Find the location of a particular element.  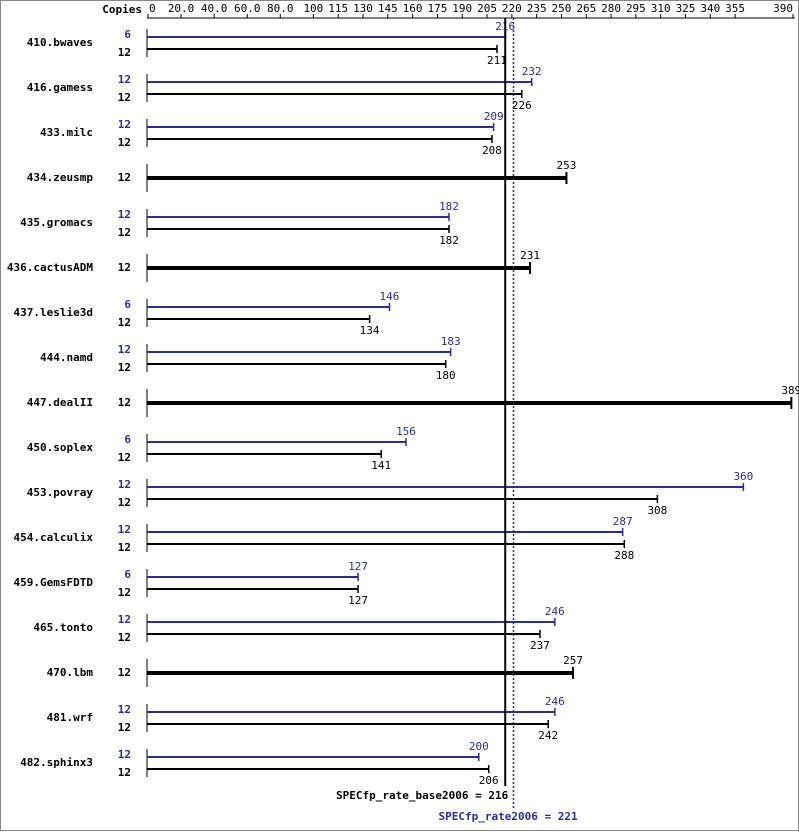

value-label: 253 is located at coordinates (566, 165).